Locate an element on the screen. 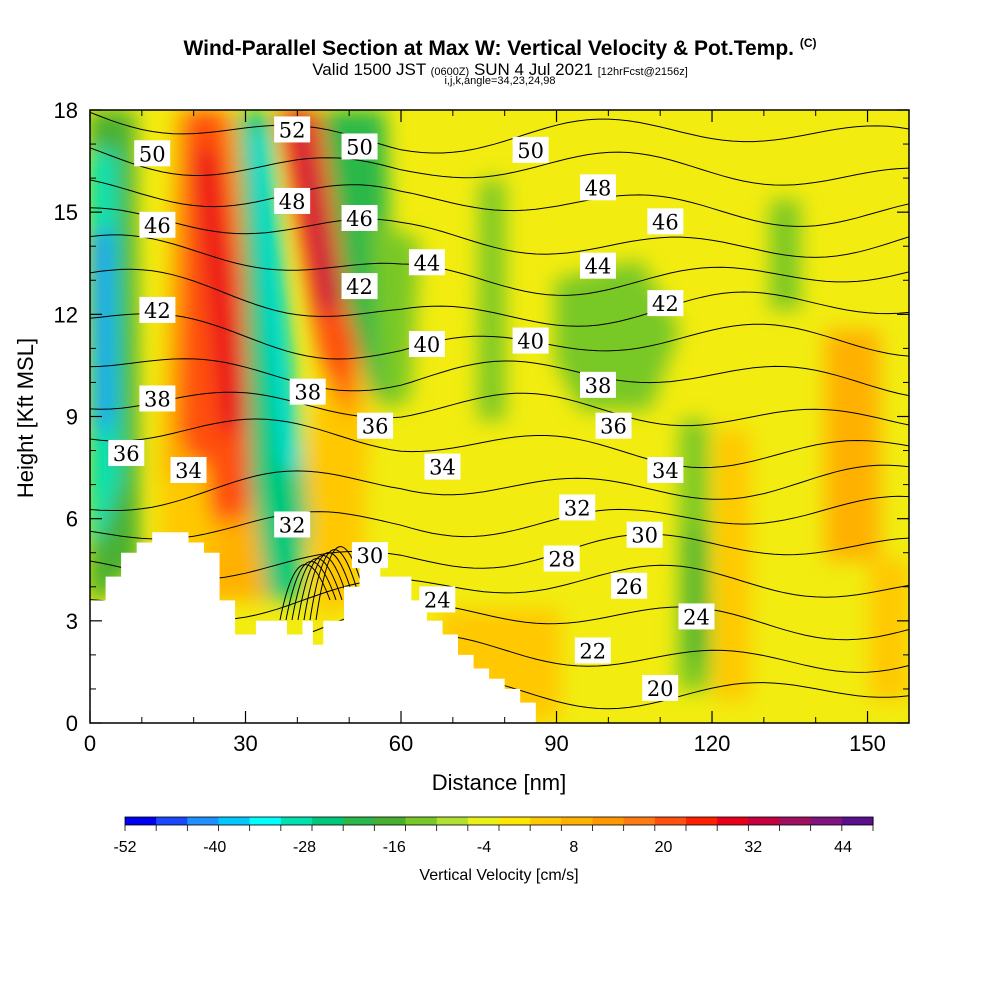 The image size is (1000, 1000). x-tick-label: 0 is located at coordinates (90, 743).